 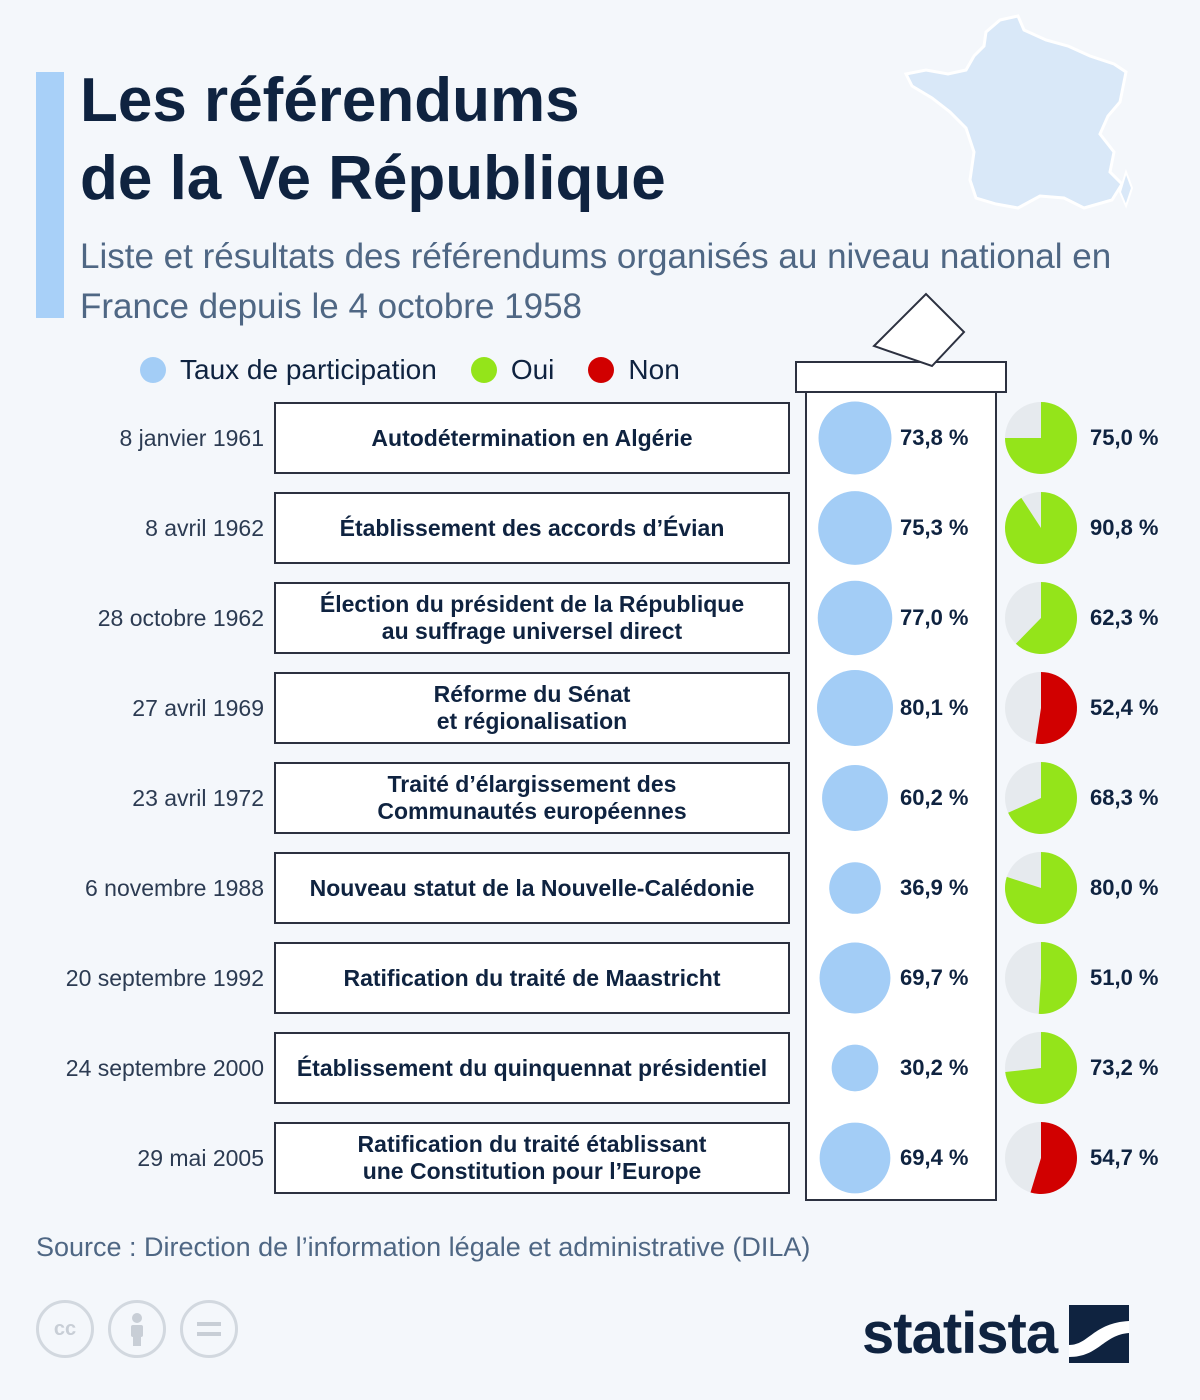 What do you see at coordinates (901, 377) in the screenshot?
I see `ballot-box-lid` at bounding box center [901, 377].